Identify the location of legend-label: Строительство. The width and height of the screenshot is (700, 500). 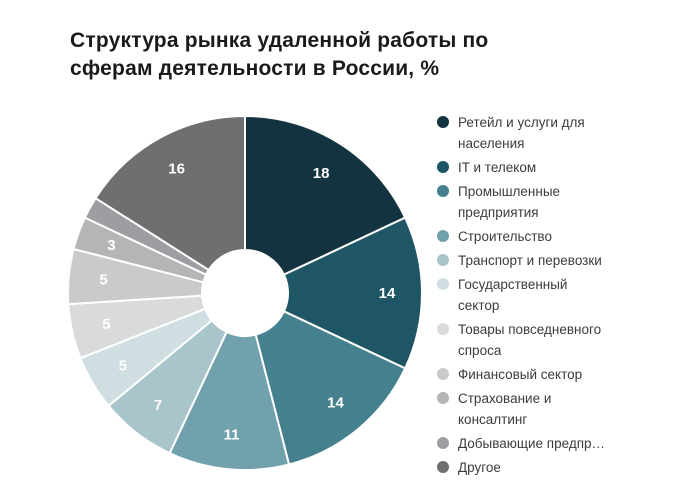
(505, 236).